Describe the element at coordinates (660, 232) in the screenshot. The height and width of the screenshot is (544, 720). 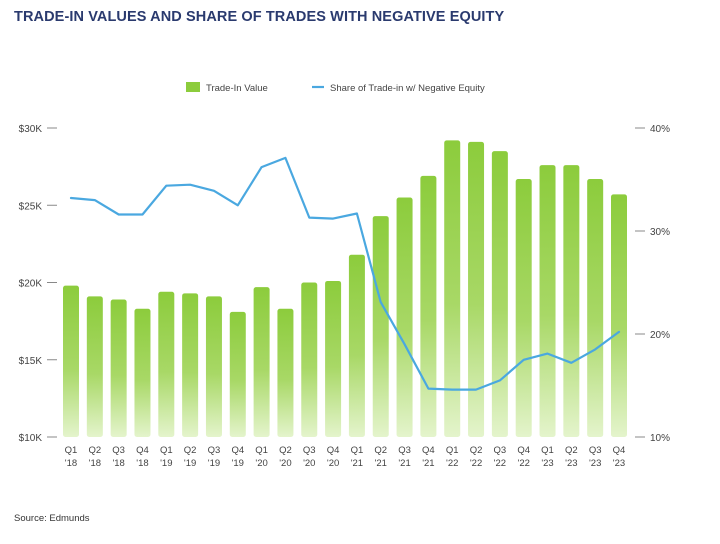
I see `right-axis-label: 30%` at that location.